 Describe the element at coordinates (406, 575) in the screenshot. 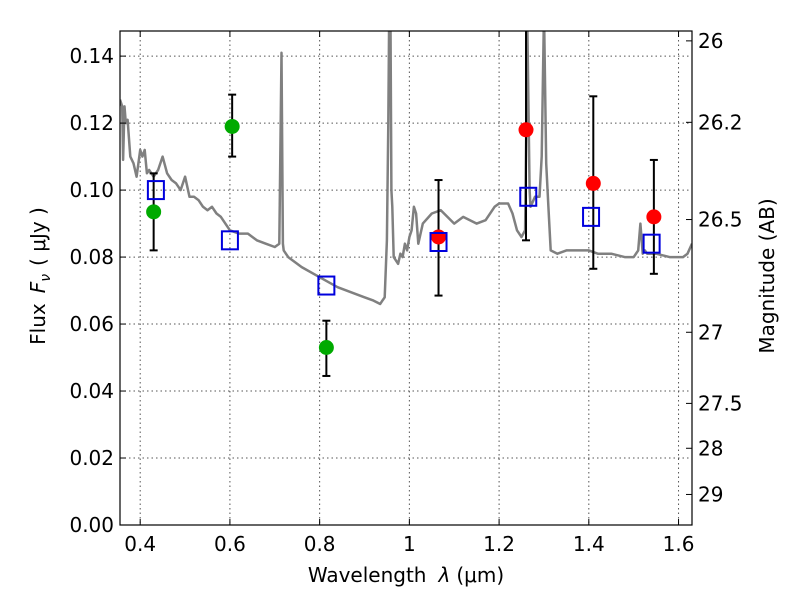

I see `x-axis-title: Wavelength λ (μm)` at that location.